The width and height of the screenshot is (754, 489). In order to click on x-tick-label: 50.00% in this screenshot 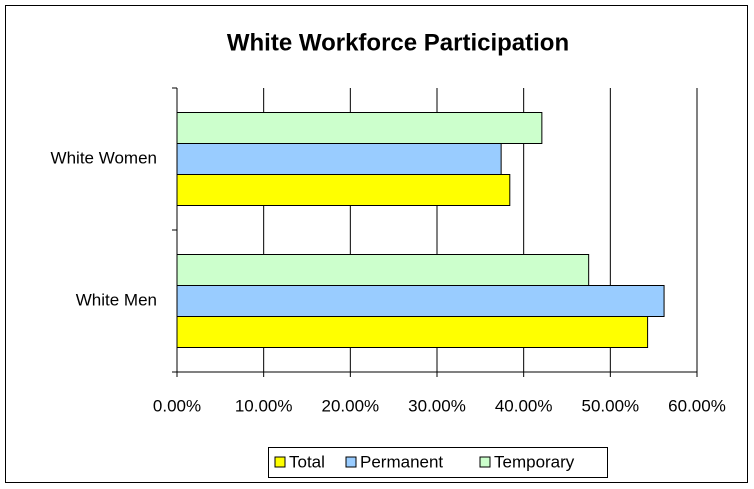, I will do `click(610, 405)`.